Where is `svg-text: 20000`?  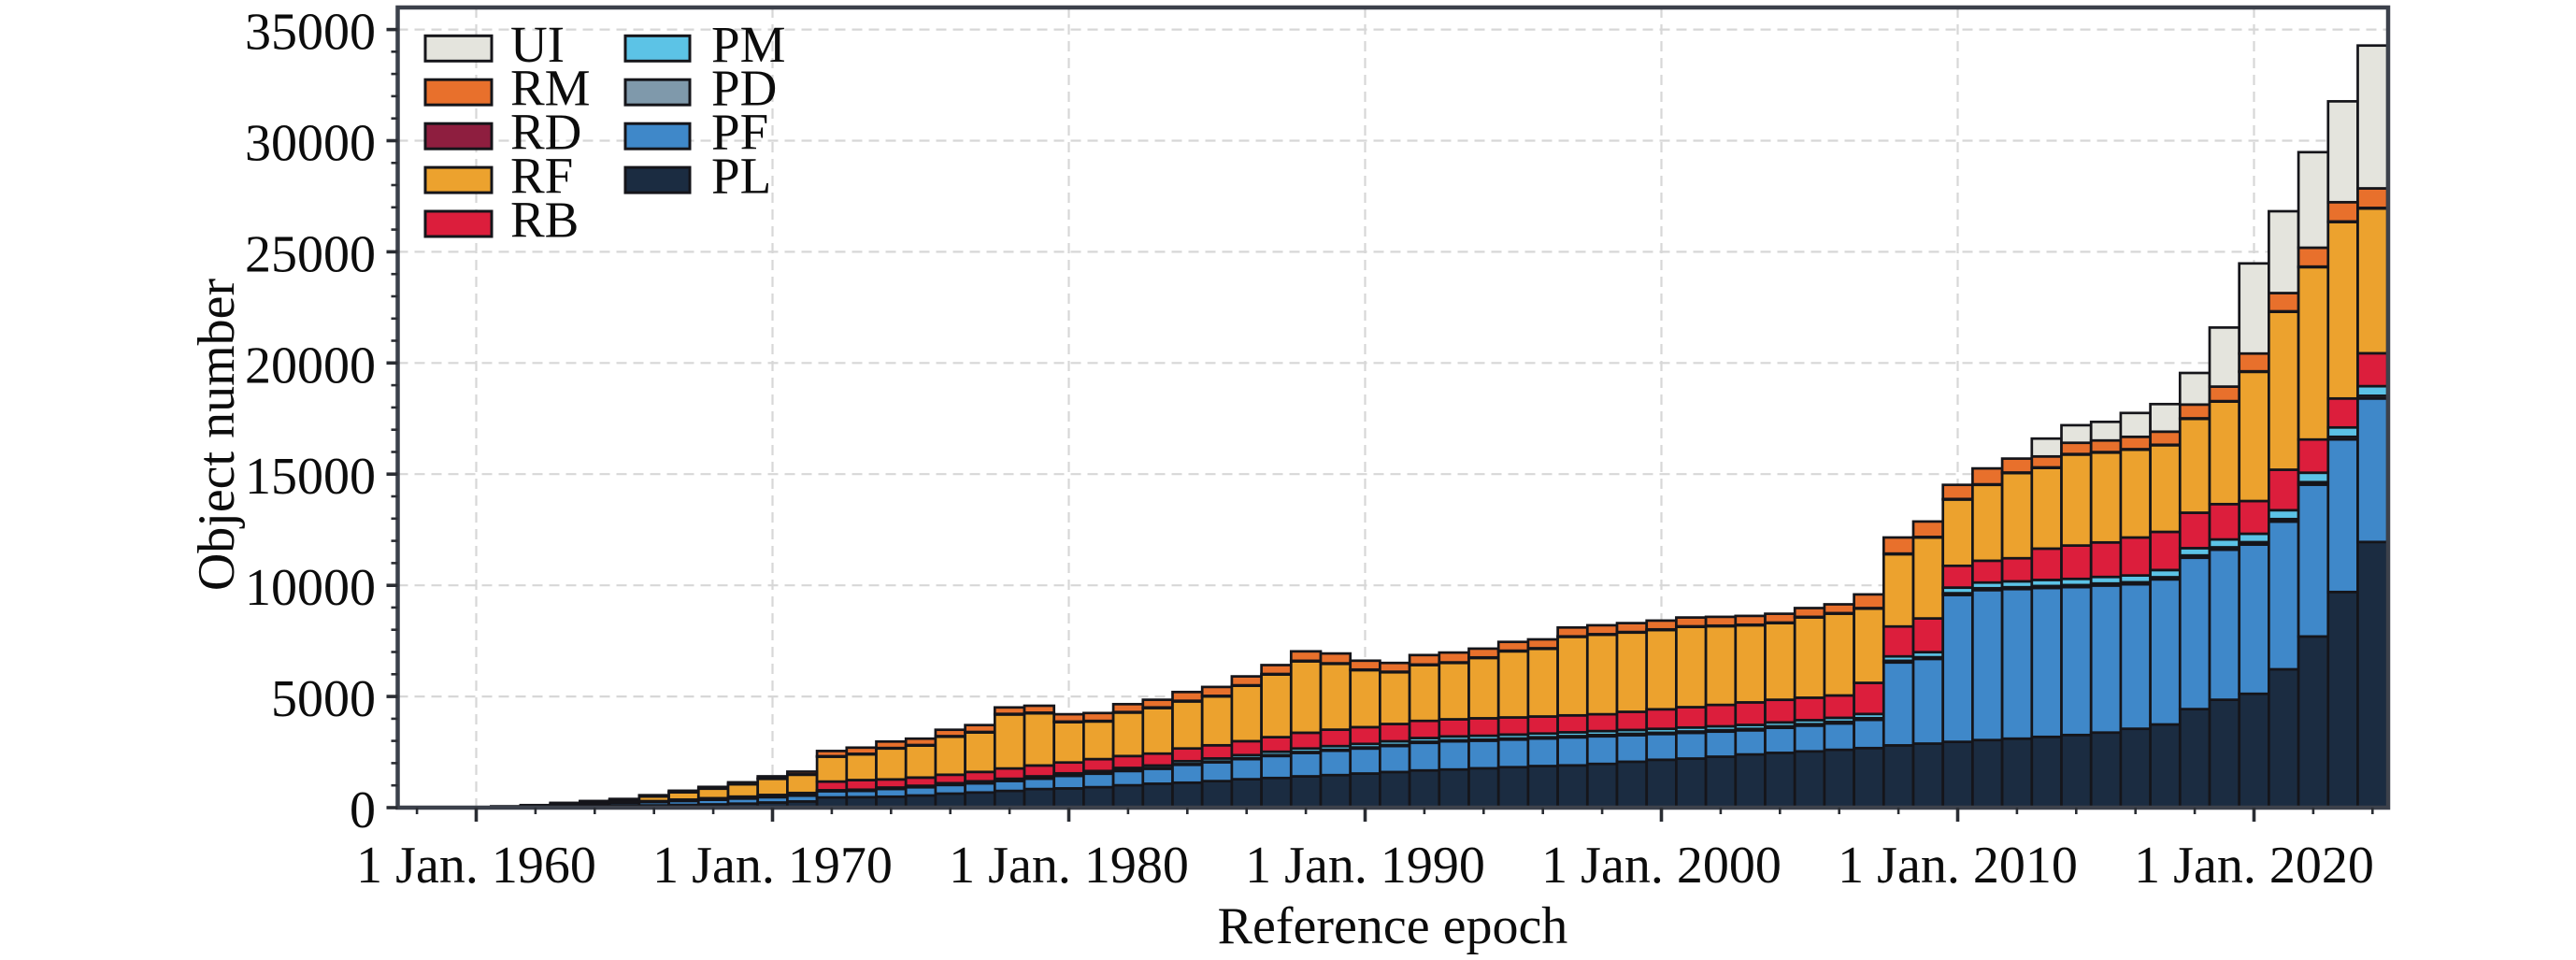 svg-text: 20000 is located at coordinates (310, 365).